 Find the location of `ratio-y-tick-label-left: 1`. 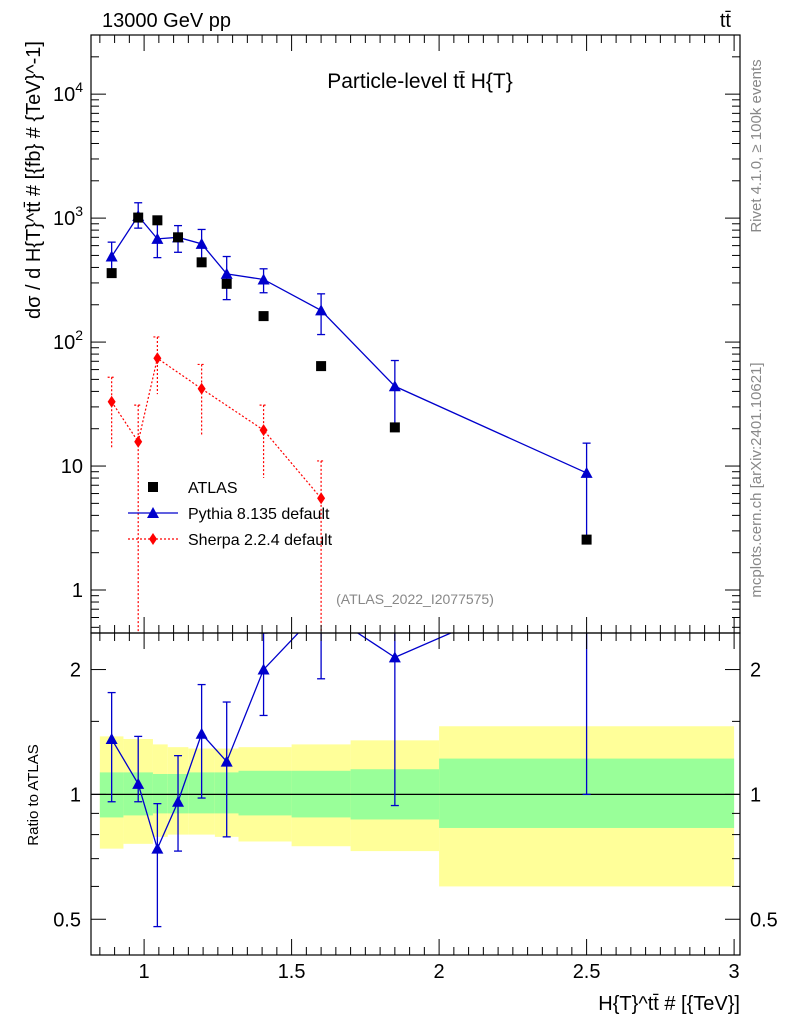

ratio-y-tick-label-left: 1 is located at coordinates (75, 795).